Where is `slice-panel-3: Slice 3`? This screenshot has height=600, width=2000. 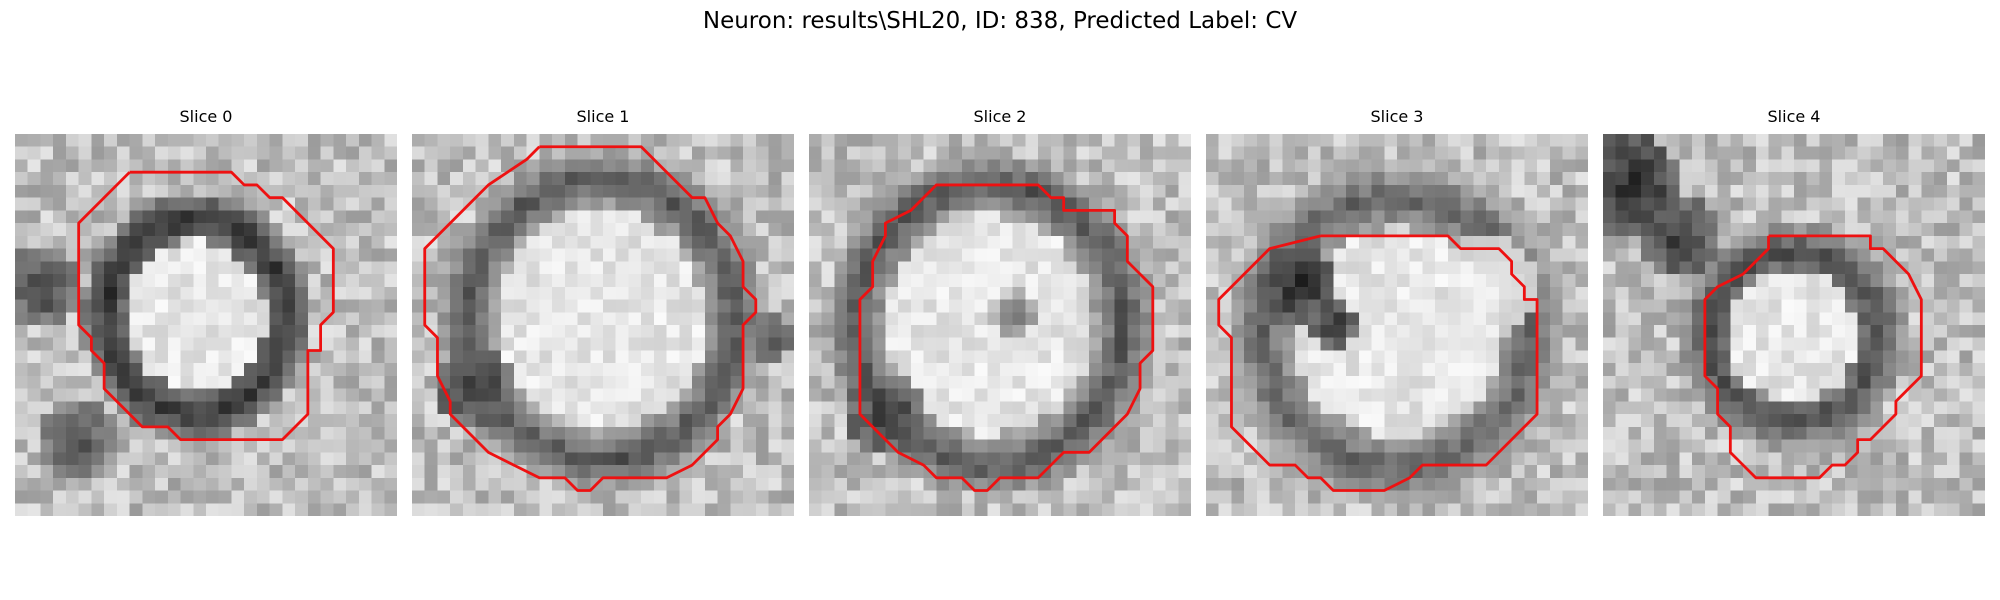
slice-panel-3: Slice 3 is located at coordinates (1397, 311).